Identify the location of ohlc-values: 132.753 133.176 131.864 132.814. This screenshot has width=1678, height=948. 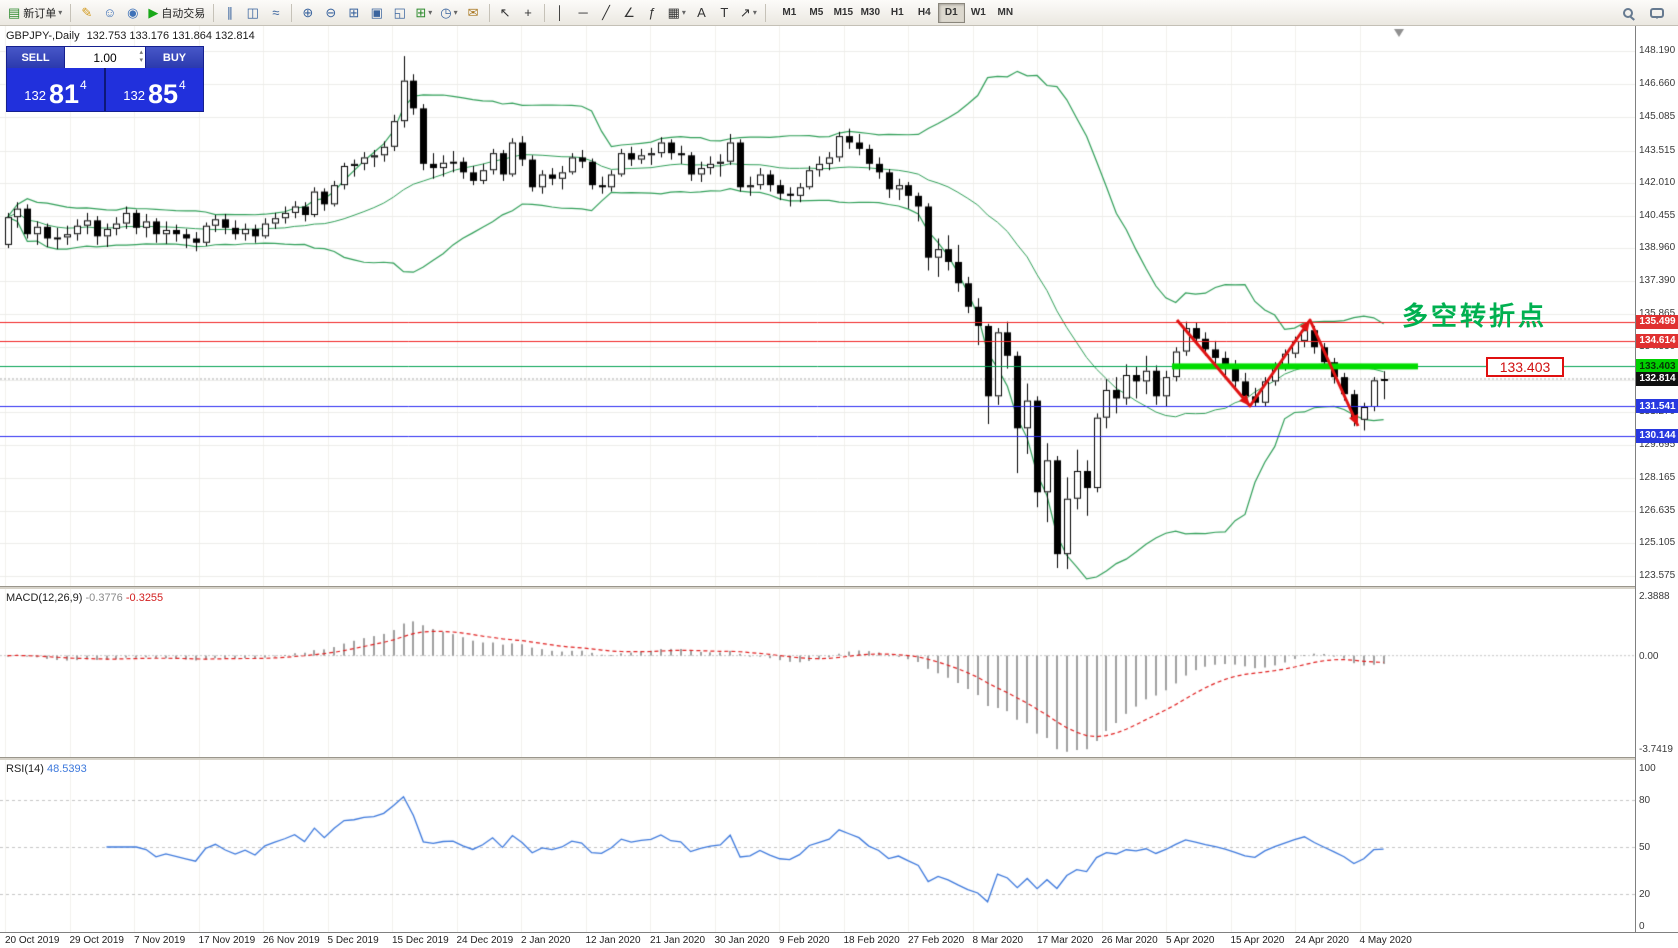
(170, 36).